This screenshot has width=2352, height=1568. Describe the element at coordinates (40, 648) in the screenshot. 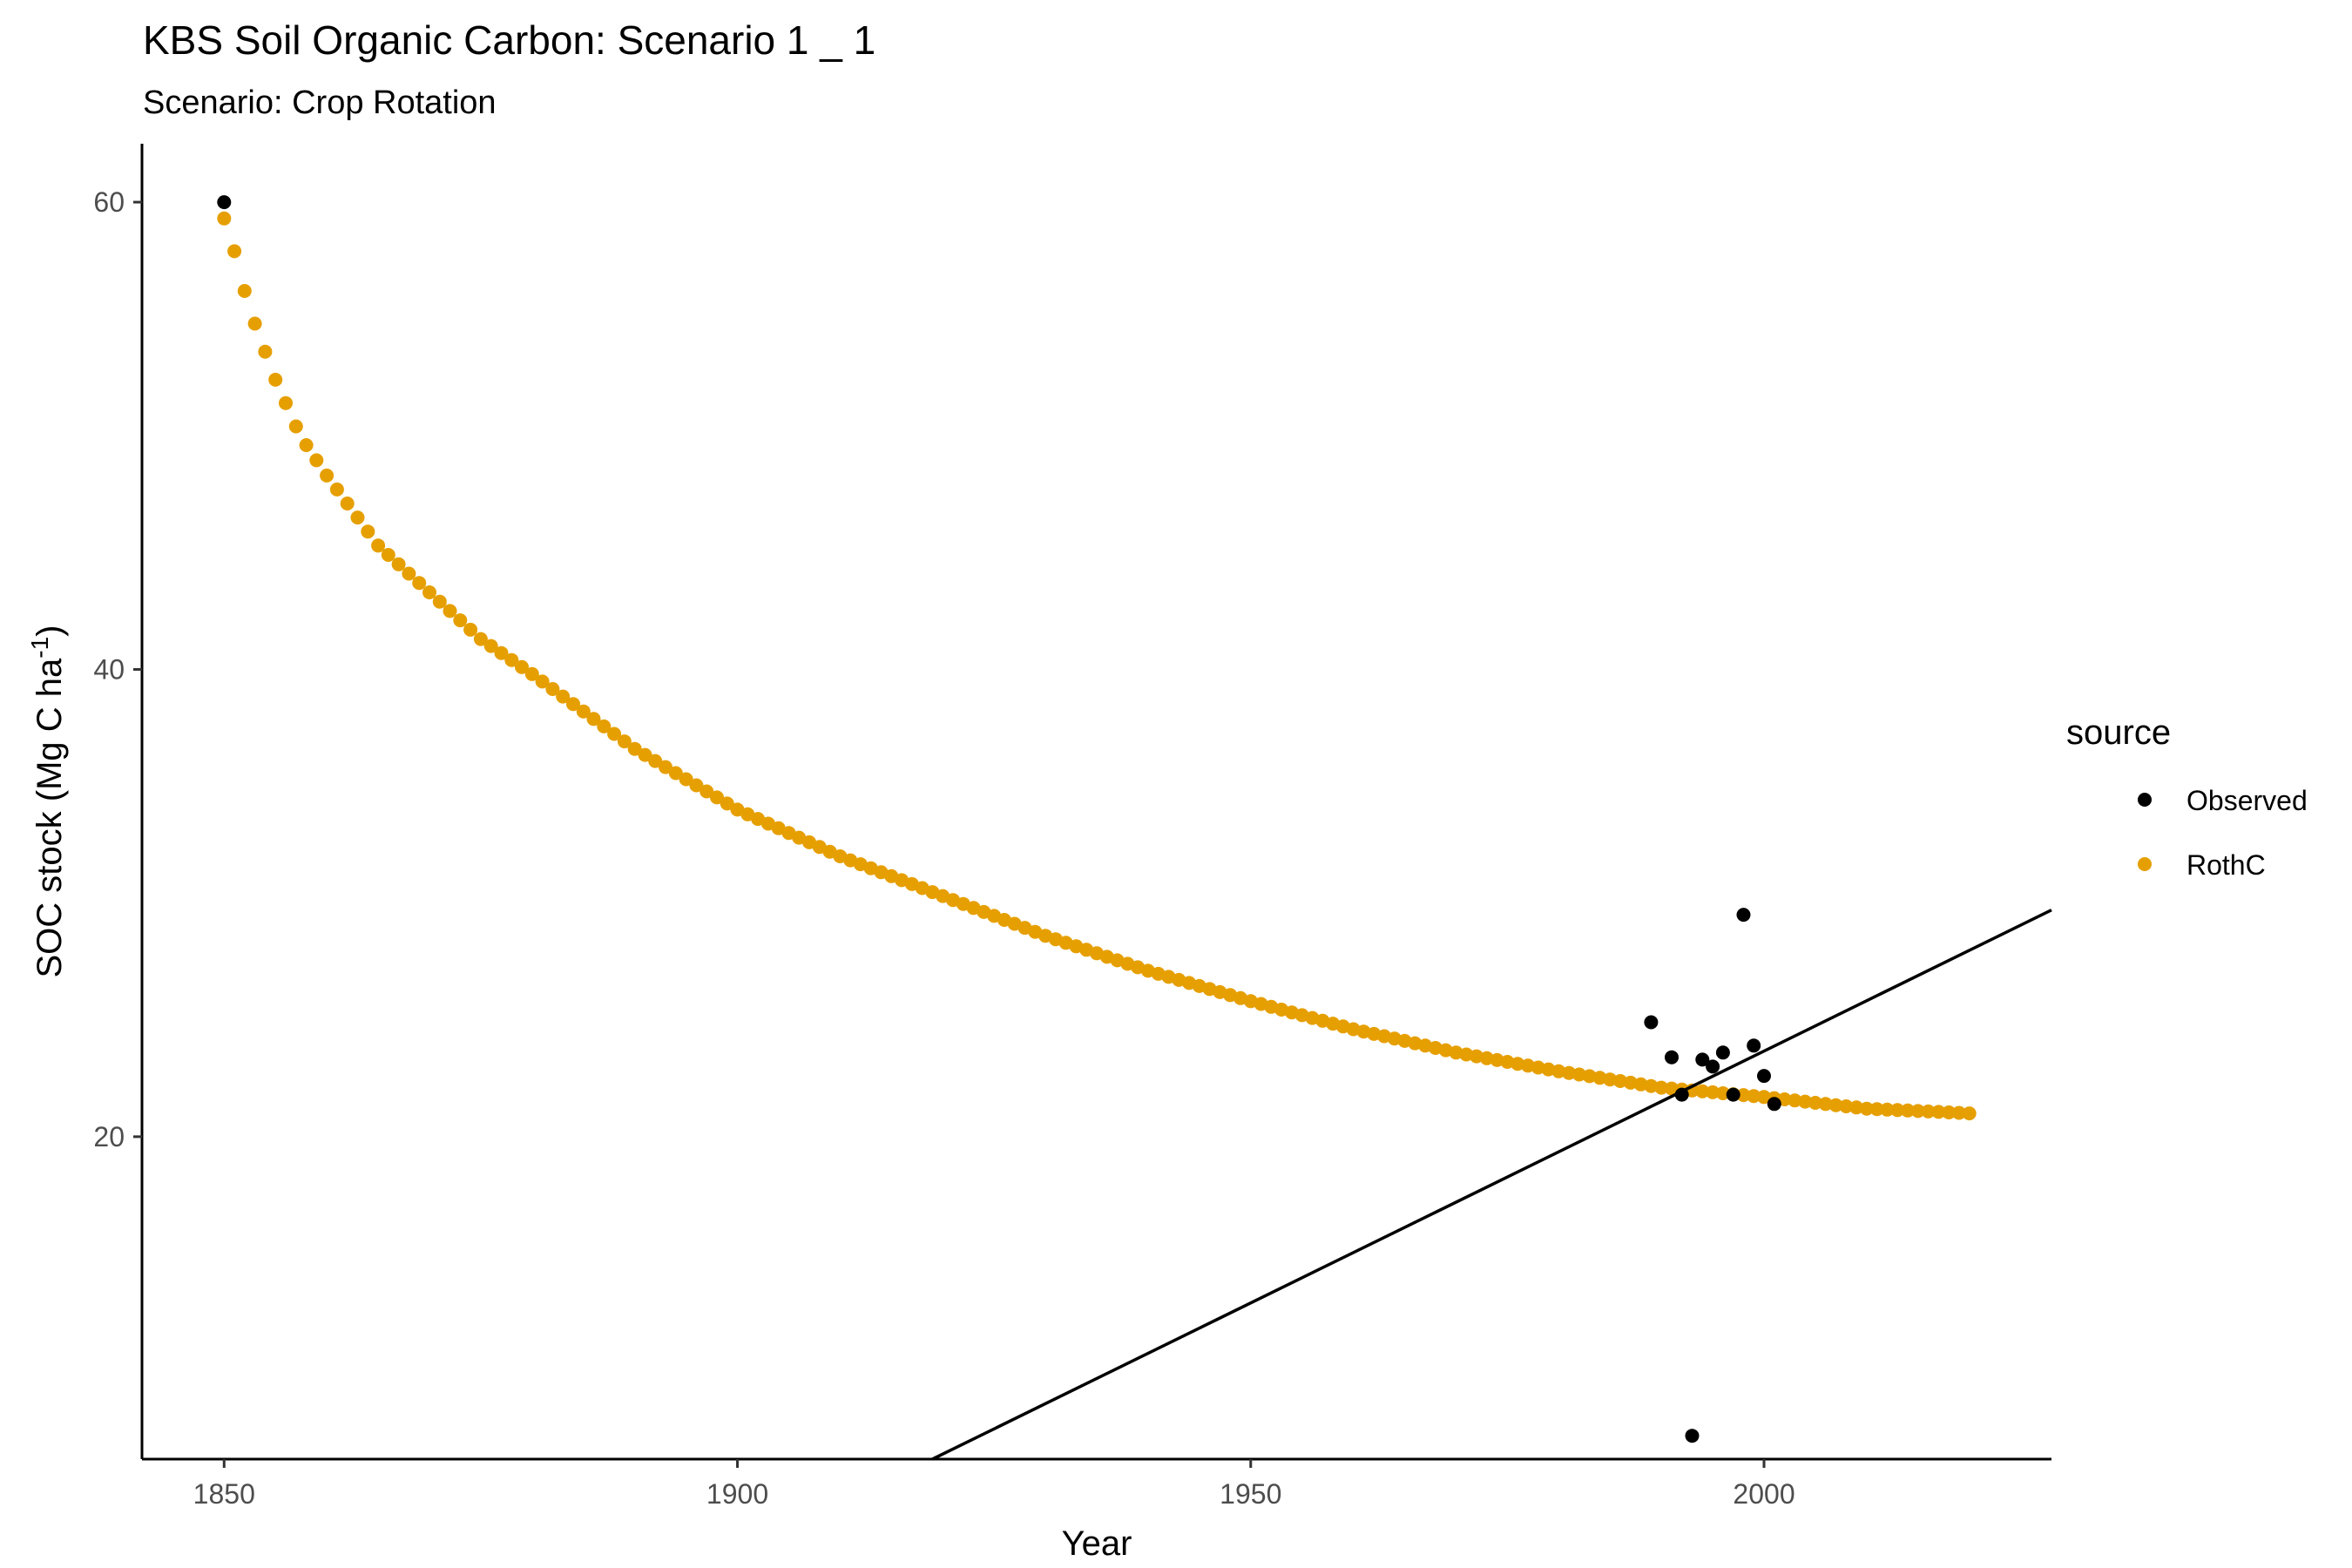

I see `y-axis-title-superscript: -1` at that location.